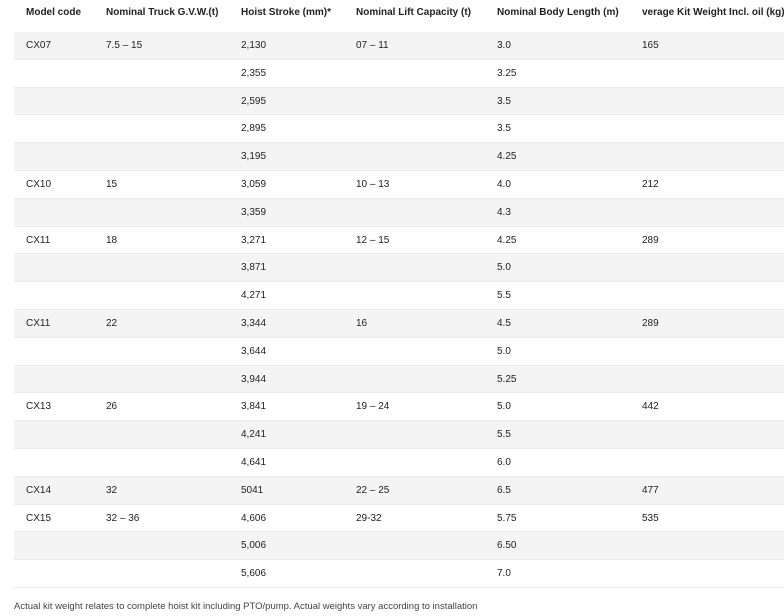 This screenshot has height=616, width=784. Describe the element at coordinates (112, 323) in the screenshot. I see `table-cell: 22` at that location.